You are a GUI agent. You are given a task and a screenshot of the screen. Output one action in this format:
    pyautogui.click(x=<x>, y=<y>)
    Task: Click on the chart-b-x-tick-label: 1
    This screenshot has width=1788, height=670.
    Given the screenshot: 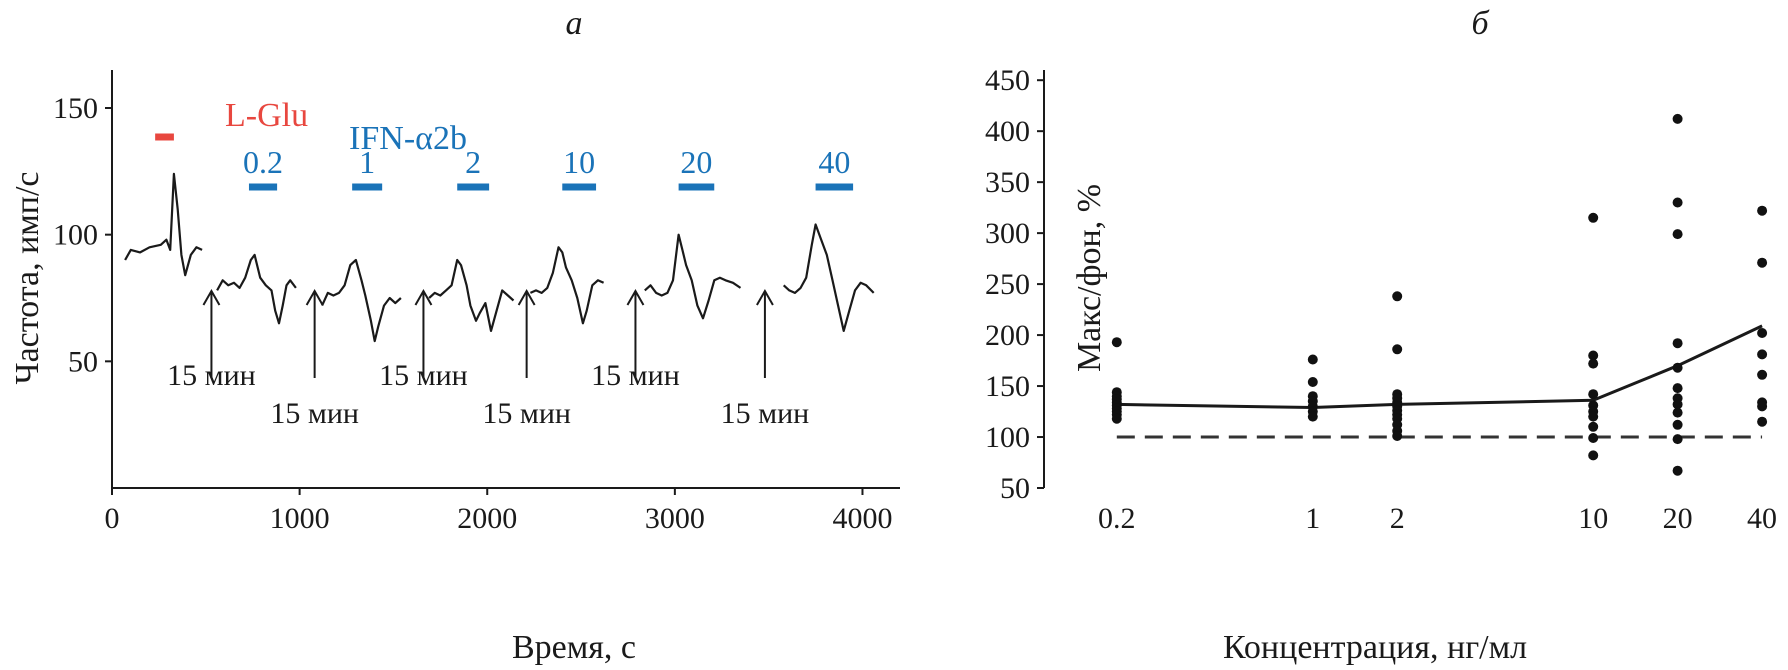 What is the action you would take?
    pyautogui.click(x=1312, y=518)
    